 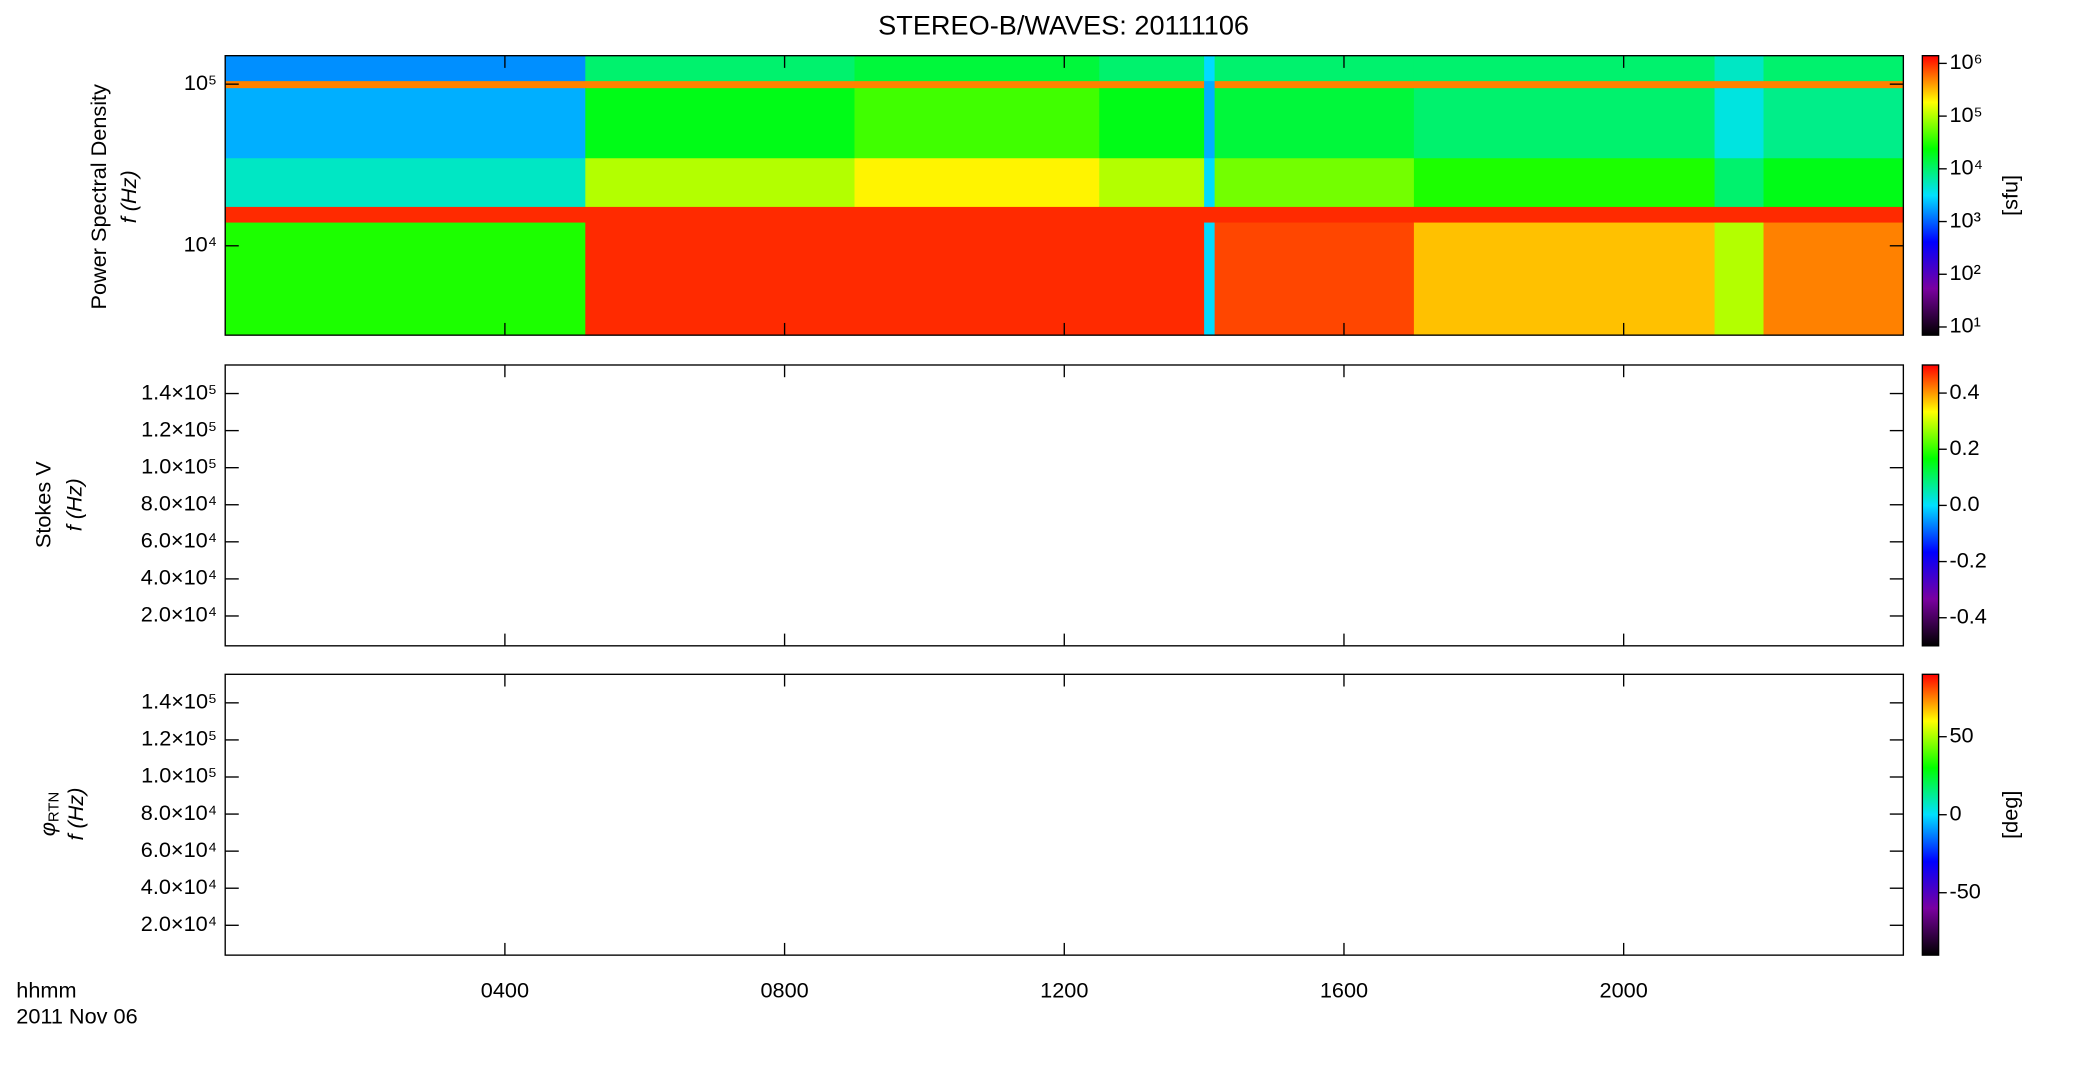 What do you see at coordinates (1955, 812) in the screenshot?
I see `colorbar-tick-label: 0` at bounding box center [1955, 812].